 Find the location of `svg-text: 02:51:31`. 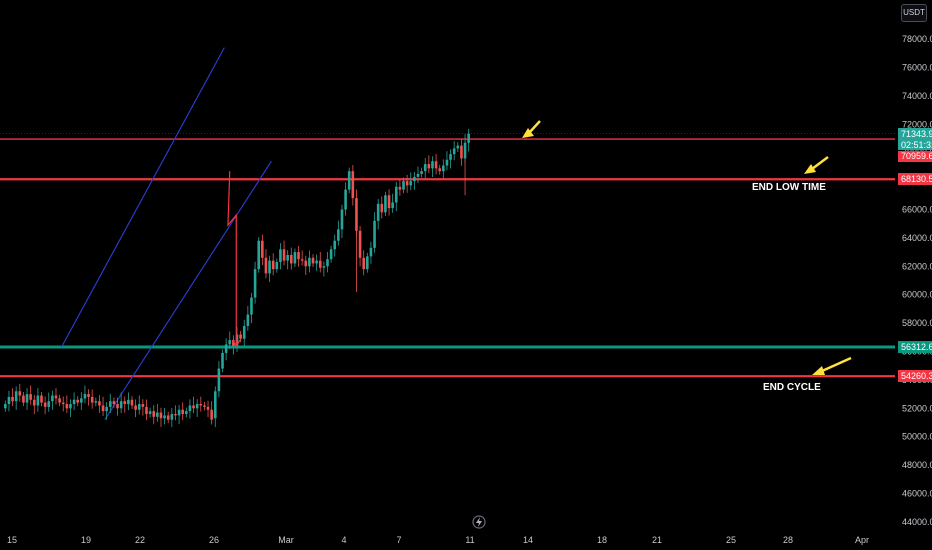

svg-text: 02:51:31 is located at coordinates (916, 145).